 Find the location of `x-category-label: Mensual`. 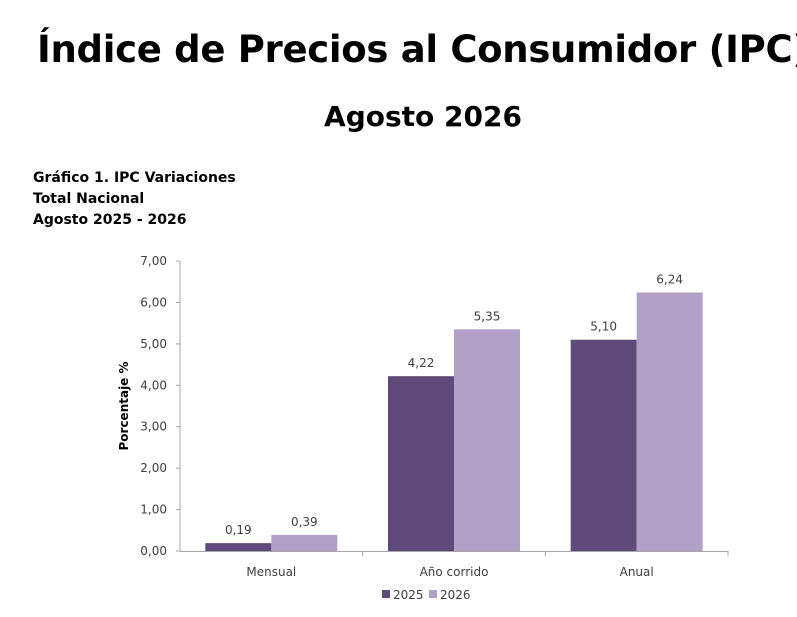

x-category-label: Mensual is located at coordinates (271, 572).